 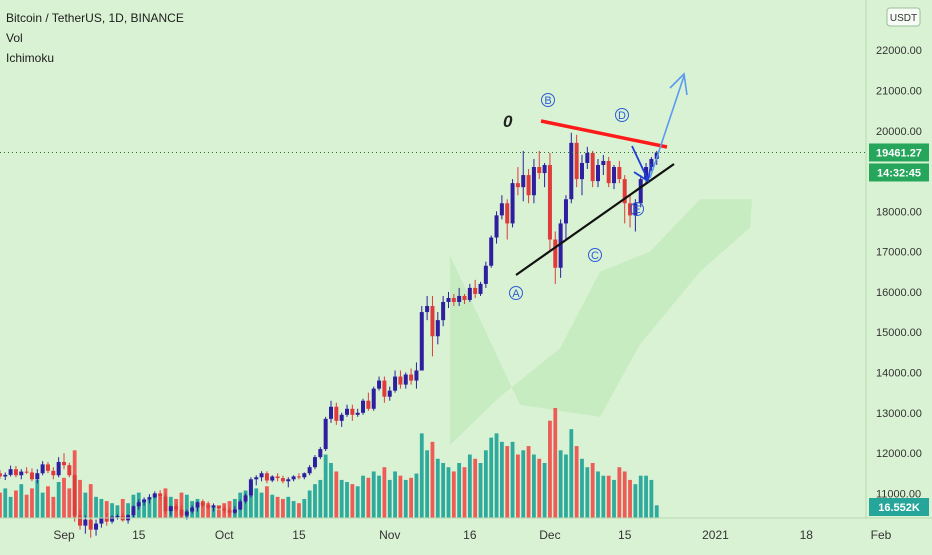 What do you see at coordinates (715, 535) in the screenshot?
I see `time-tick-label: 2021` at bounding box center [715, 535].